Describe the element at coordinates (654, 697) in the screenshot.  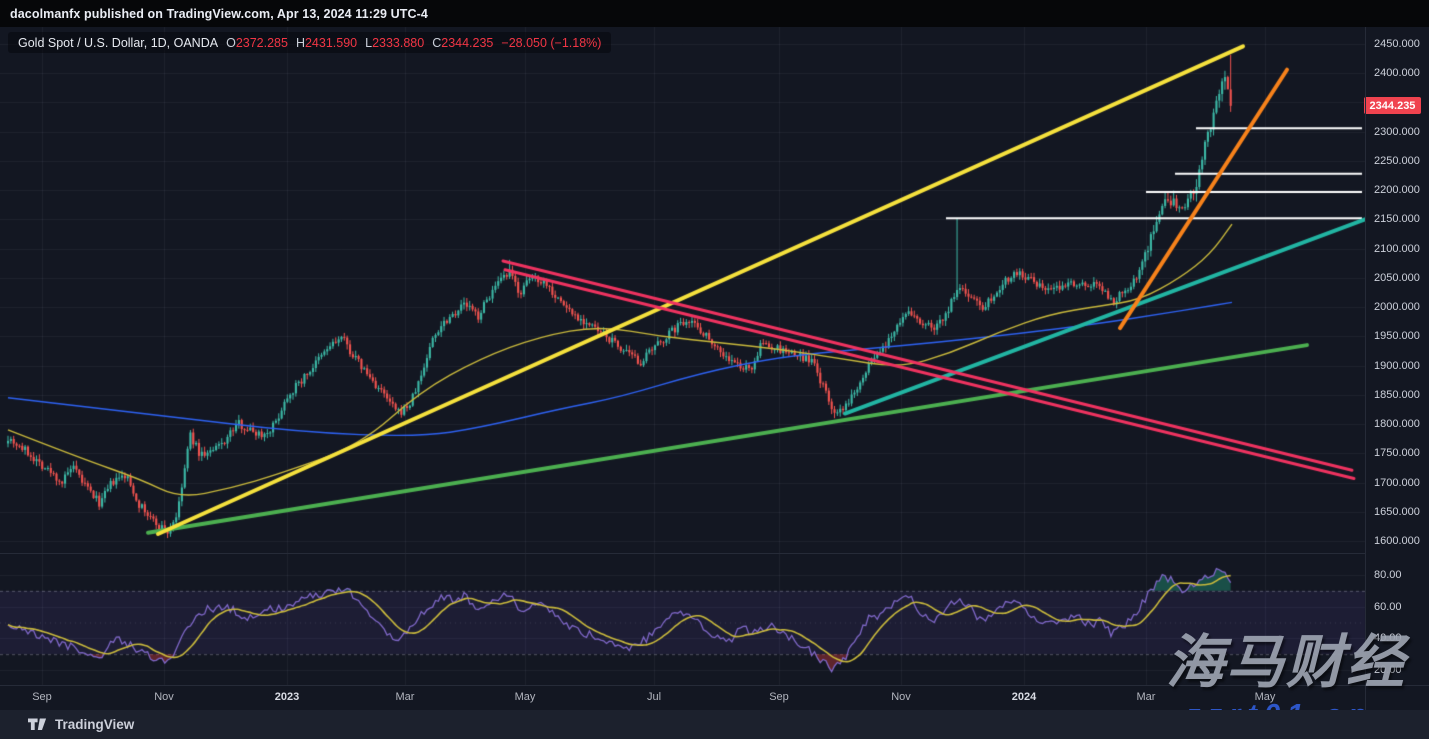
I see `time-axis-month-label: Jul` at that location.